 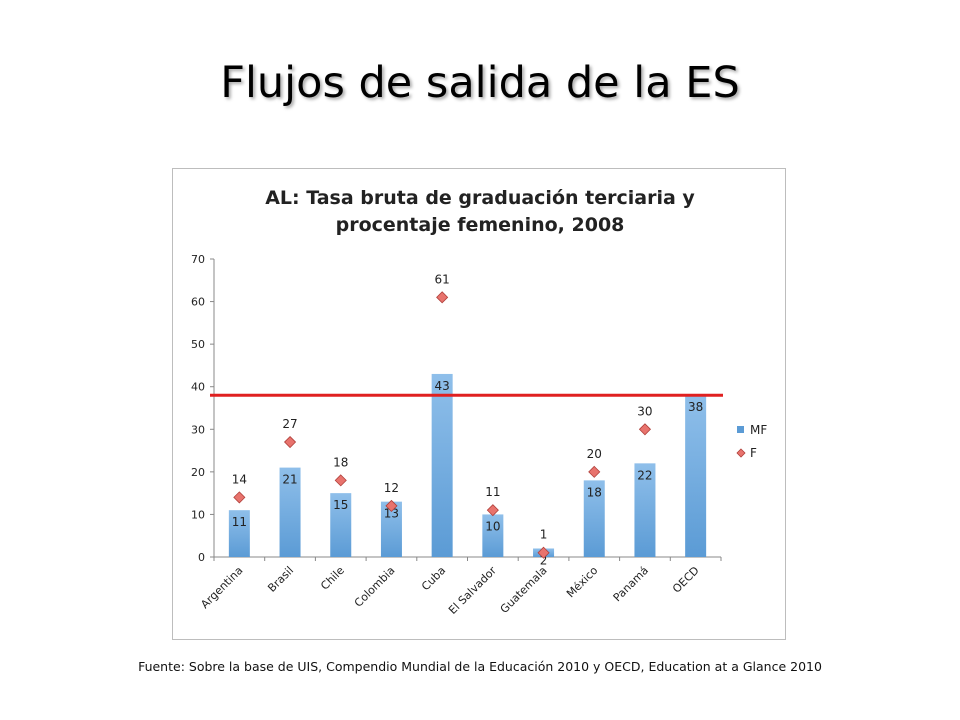 What do you see at coordinates (631, 584) in the screenshot?
I see `category-label: Panamá` at bounding box center [631, 584].